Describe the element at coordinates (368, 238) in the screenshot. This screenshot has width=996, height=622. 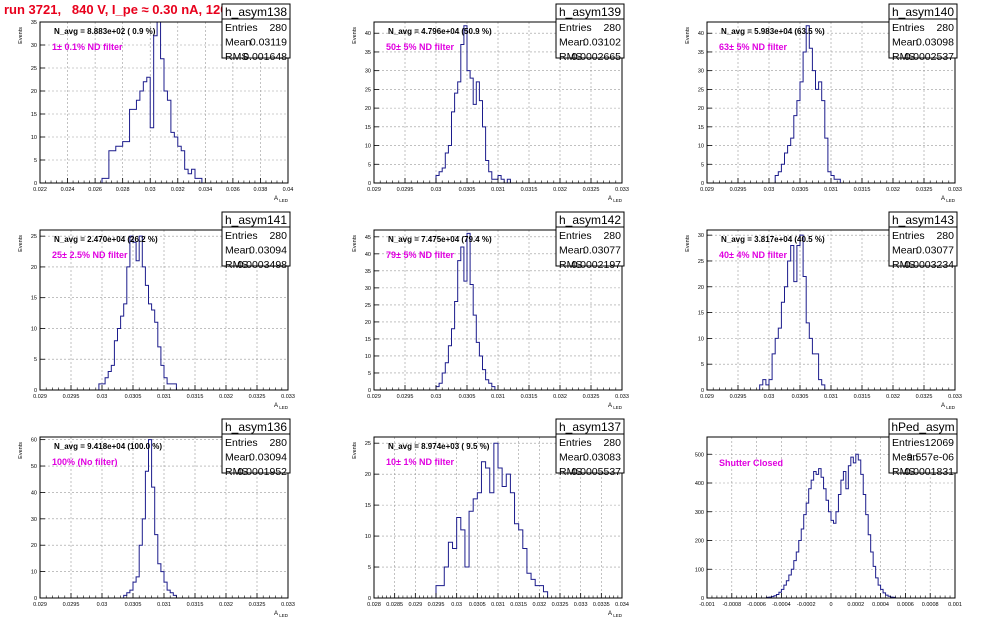
I see `y-tick-label: 45` at that location.